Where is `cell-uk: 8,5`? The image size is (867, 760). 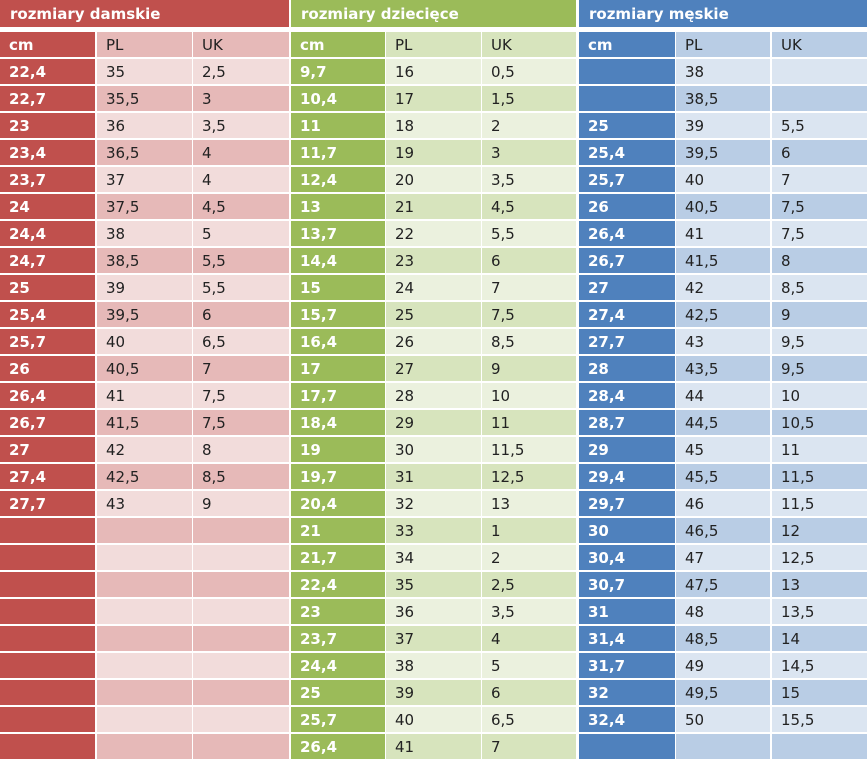
cell-uk: 8,5 is located at coordinates (241, 476).